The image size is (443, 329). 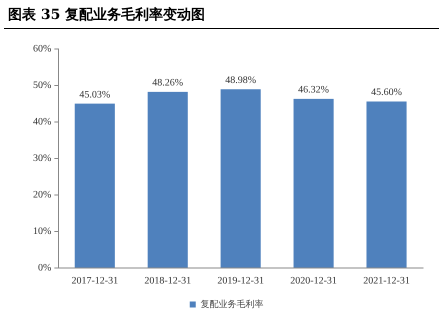 What do you see at coordinates (42, 122) in the screenshot?
I see `y-tick-label: 40%` at bounding box center [42, 122].